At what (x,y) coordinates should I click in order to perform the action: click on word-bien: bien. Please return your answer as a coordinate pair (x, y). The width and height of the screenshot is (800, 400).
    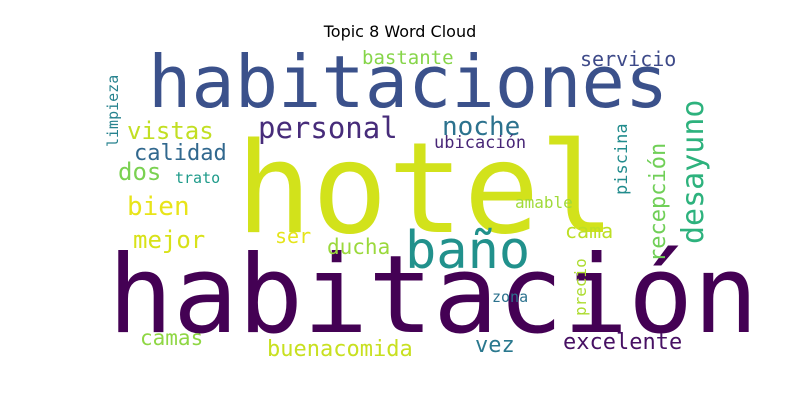
    Looking at the image, I should click on (158, 207).